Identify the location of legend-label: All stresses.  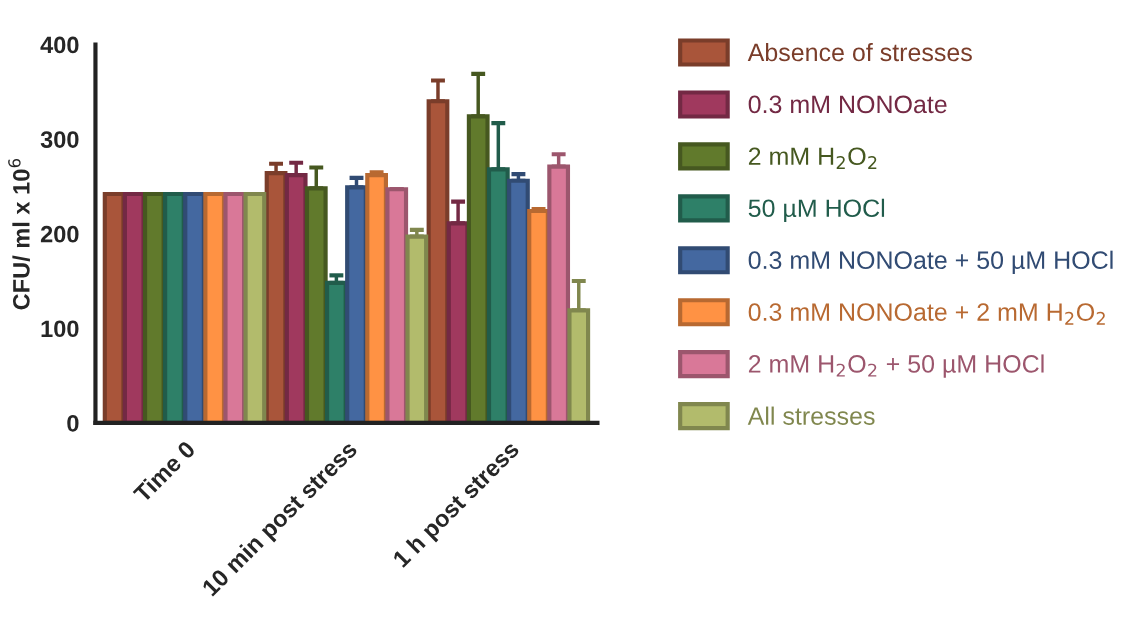
(811, 415).